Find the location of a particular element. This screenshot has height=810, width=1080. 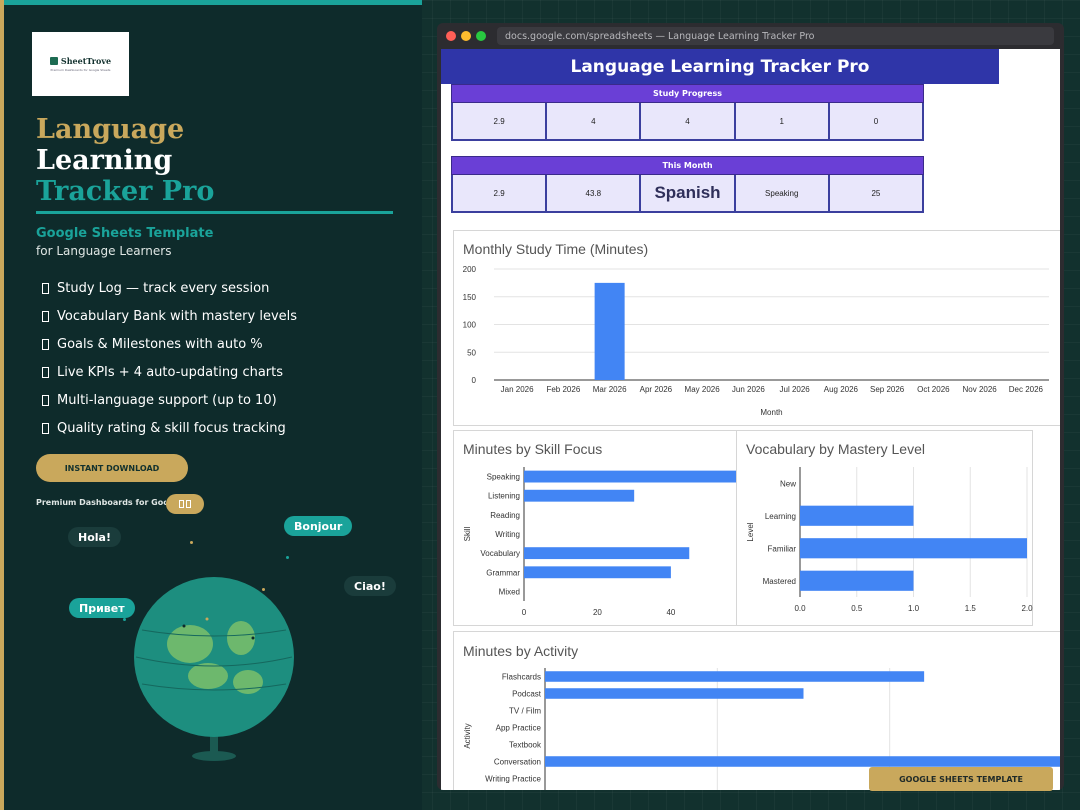

hero-title-line1: Language is located at coordinates (110, 129).